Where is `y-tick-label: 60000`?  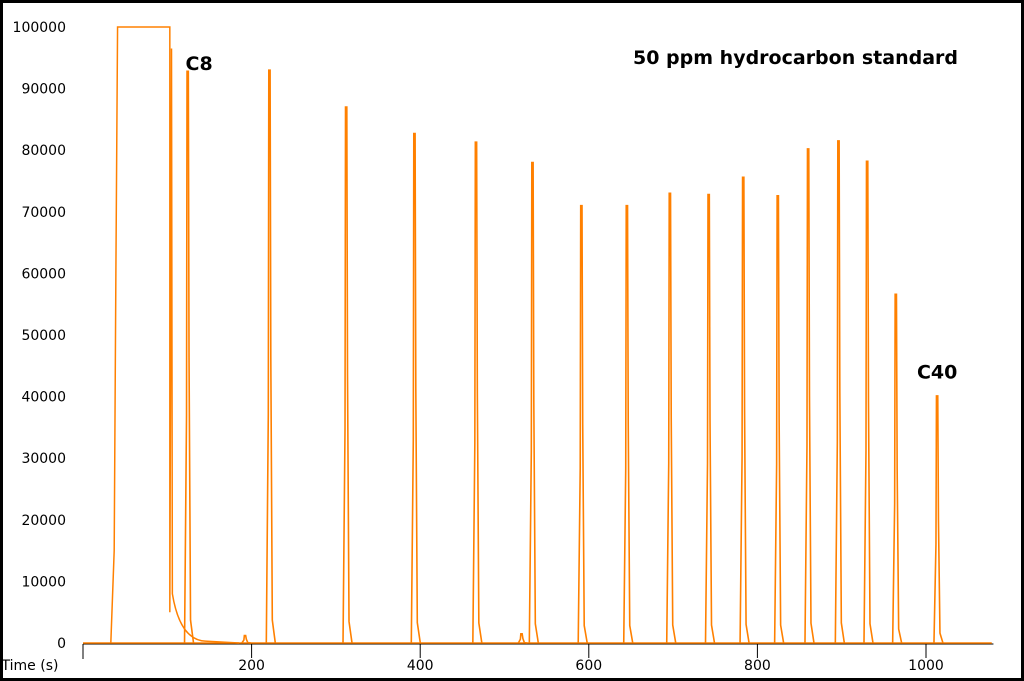
y-tick-label: 60000 is located at coordinates (43, 274).